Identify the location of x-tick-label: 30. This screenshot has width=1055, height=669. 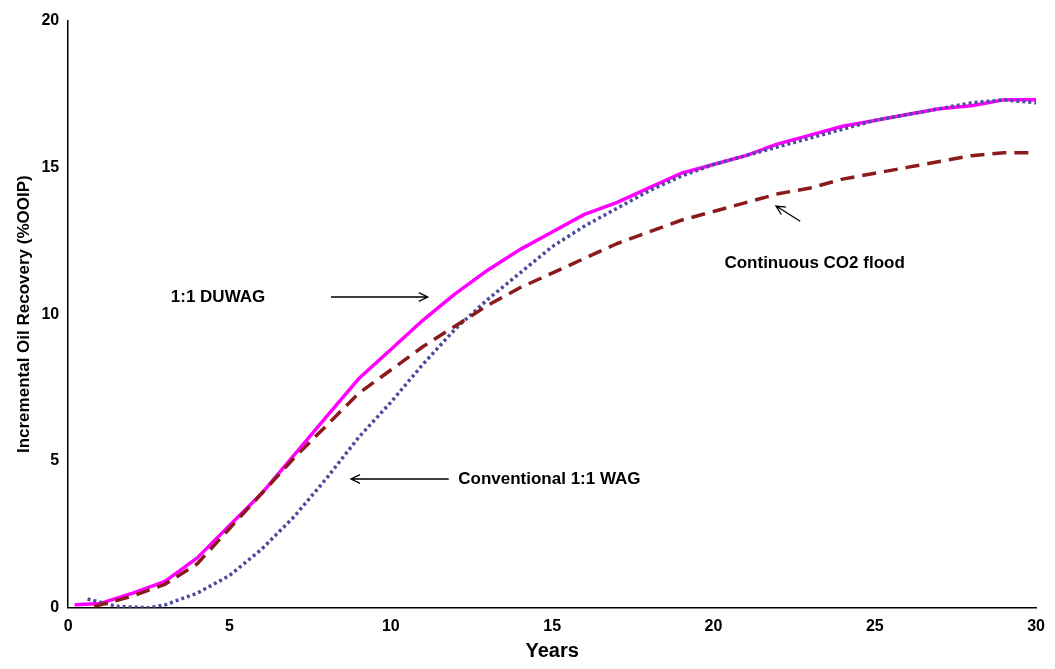
(1036, 625).